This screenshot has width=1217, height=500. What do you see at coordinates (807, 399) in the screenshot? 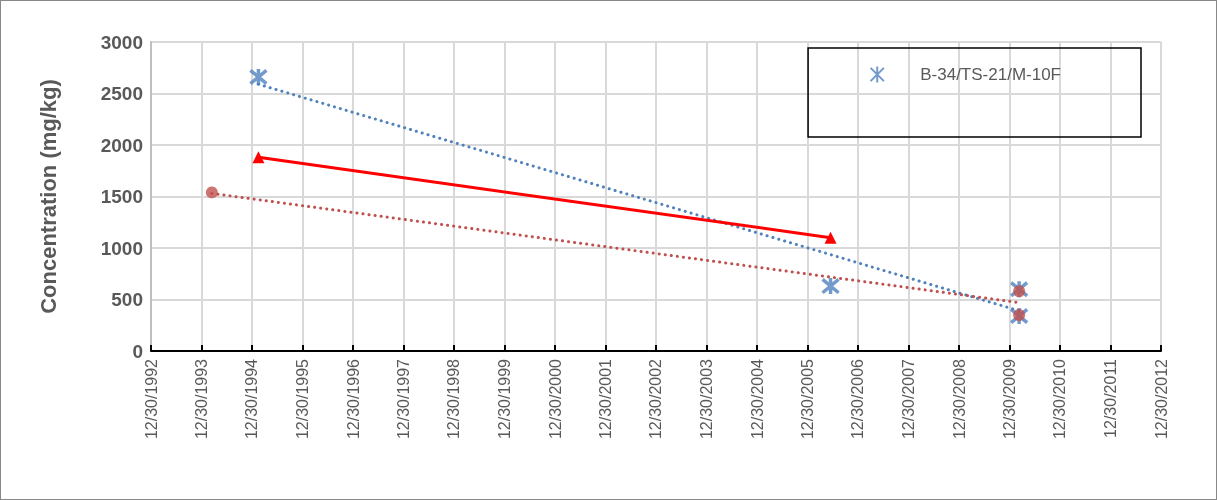
I see `x-tick-label: 12/30/2005` at bounding box center [807, 399].